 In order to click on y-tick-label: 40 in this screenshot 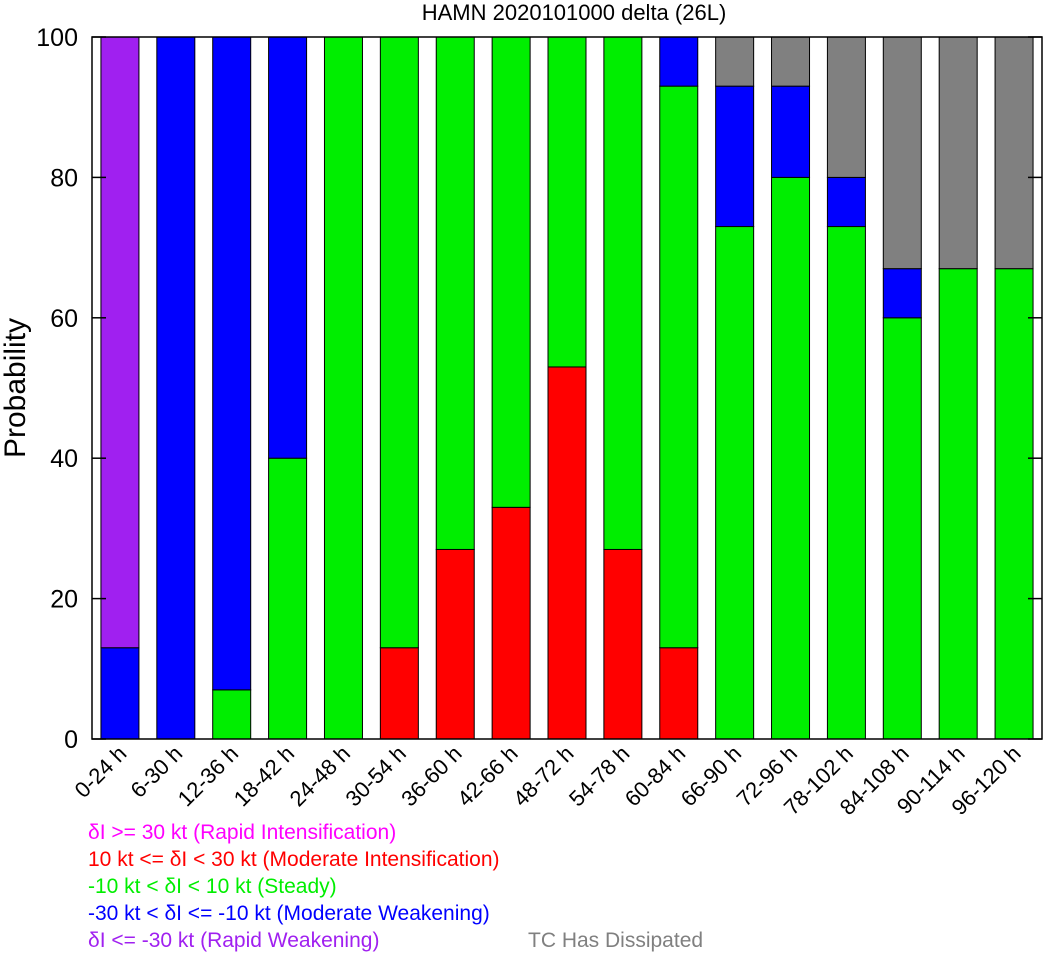, I will do `click(64, 459)`.